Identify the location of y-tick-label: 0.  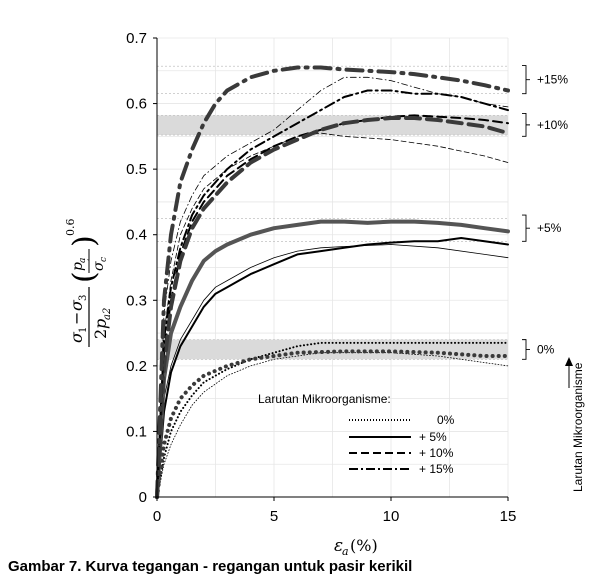
(143, 497).